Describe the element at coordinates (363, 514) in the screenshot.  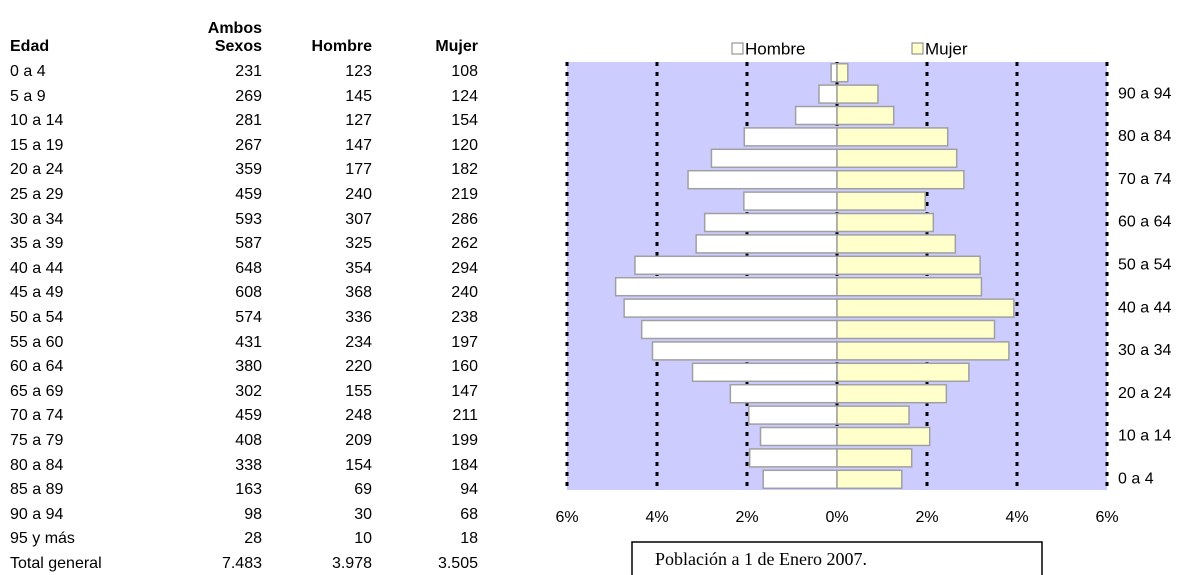
I see `table-cell: 30` at that location.